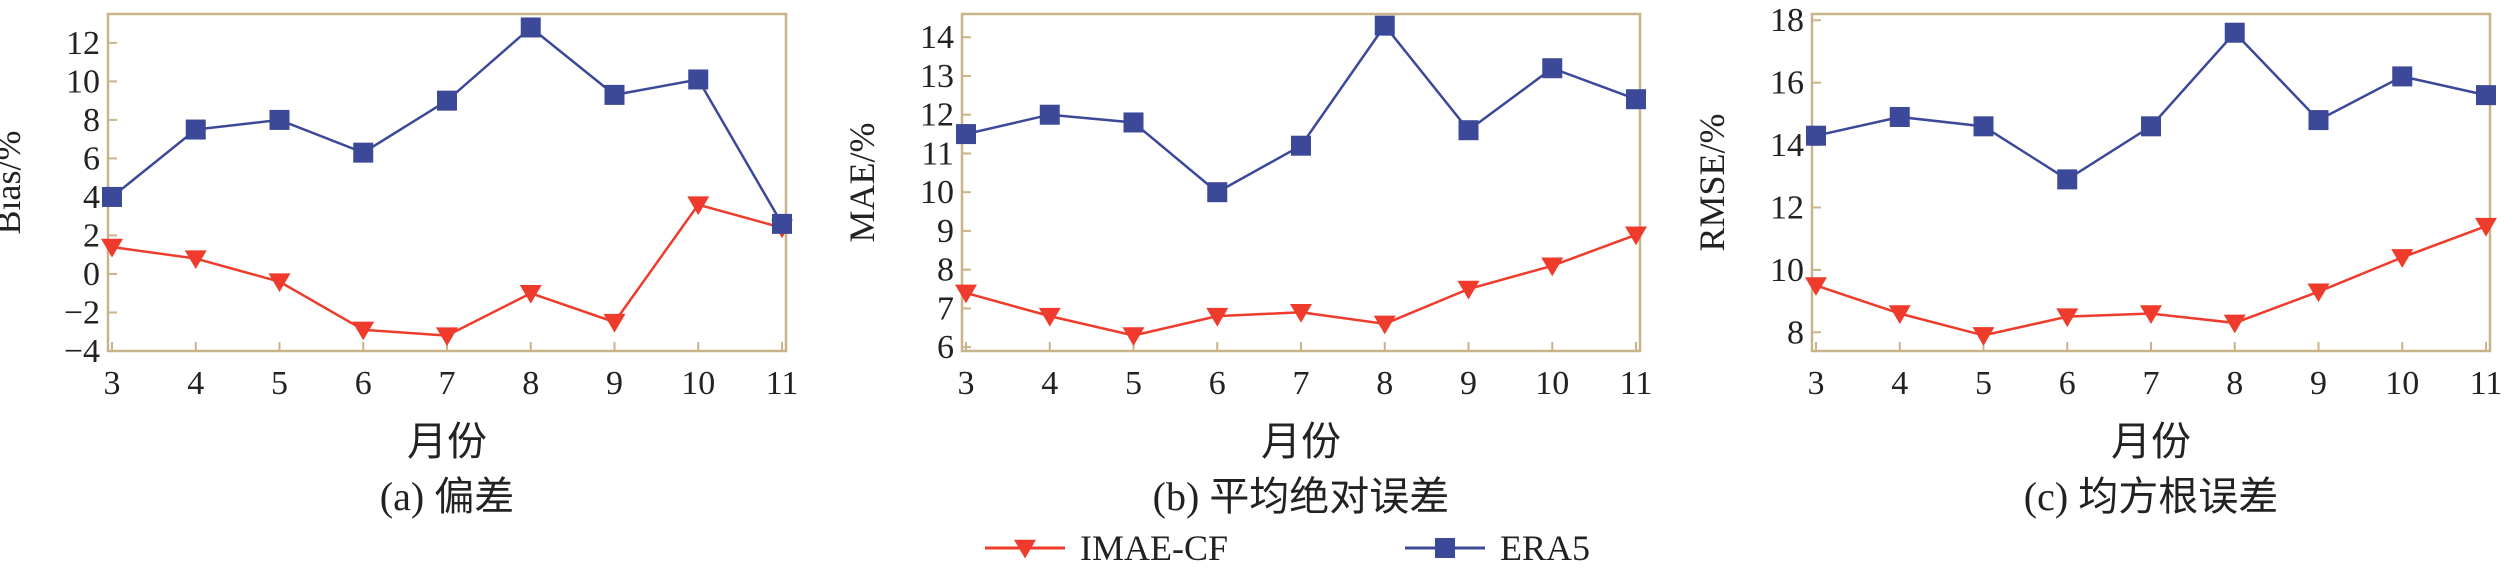  I want to click on x-tick-label: 9, so click(2318, 383).